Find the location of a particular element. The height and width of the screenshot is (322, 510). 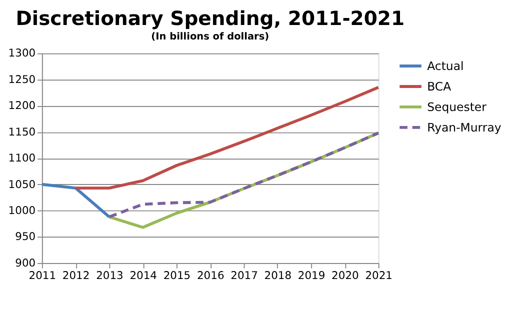

y-tick-label: 1250 is located at coordinates (22, 79).